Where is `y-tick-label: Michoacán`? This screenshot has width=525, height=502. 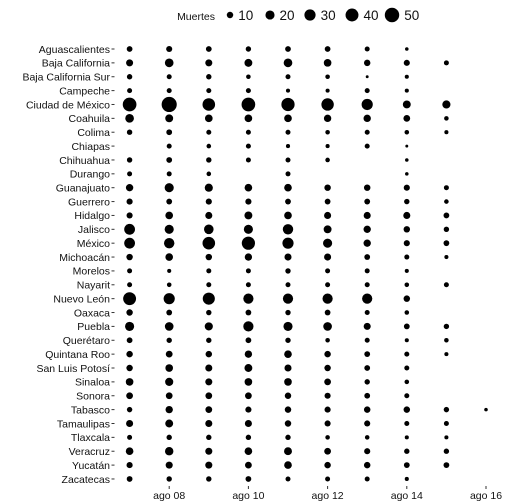
y-tick-label: Michoacán is located at coordinates (84, 258).